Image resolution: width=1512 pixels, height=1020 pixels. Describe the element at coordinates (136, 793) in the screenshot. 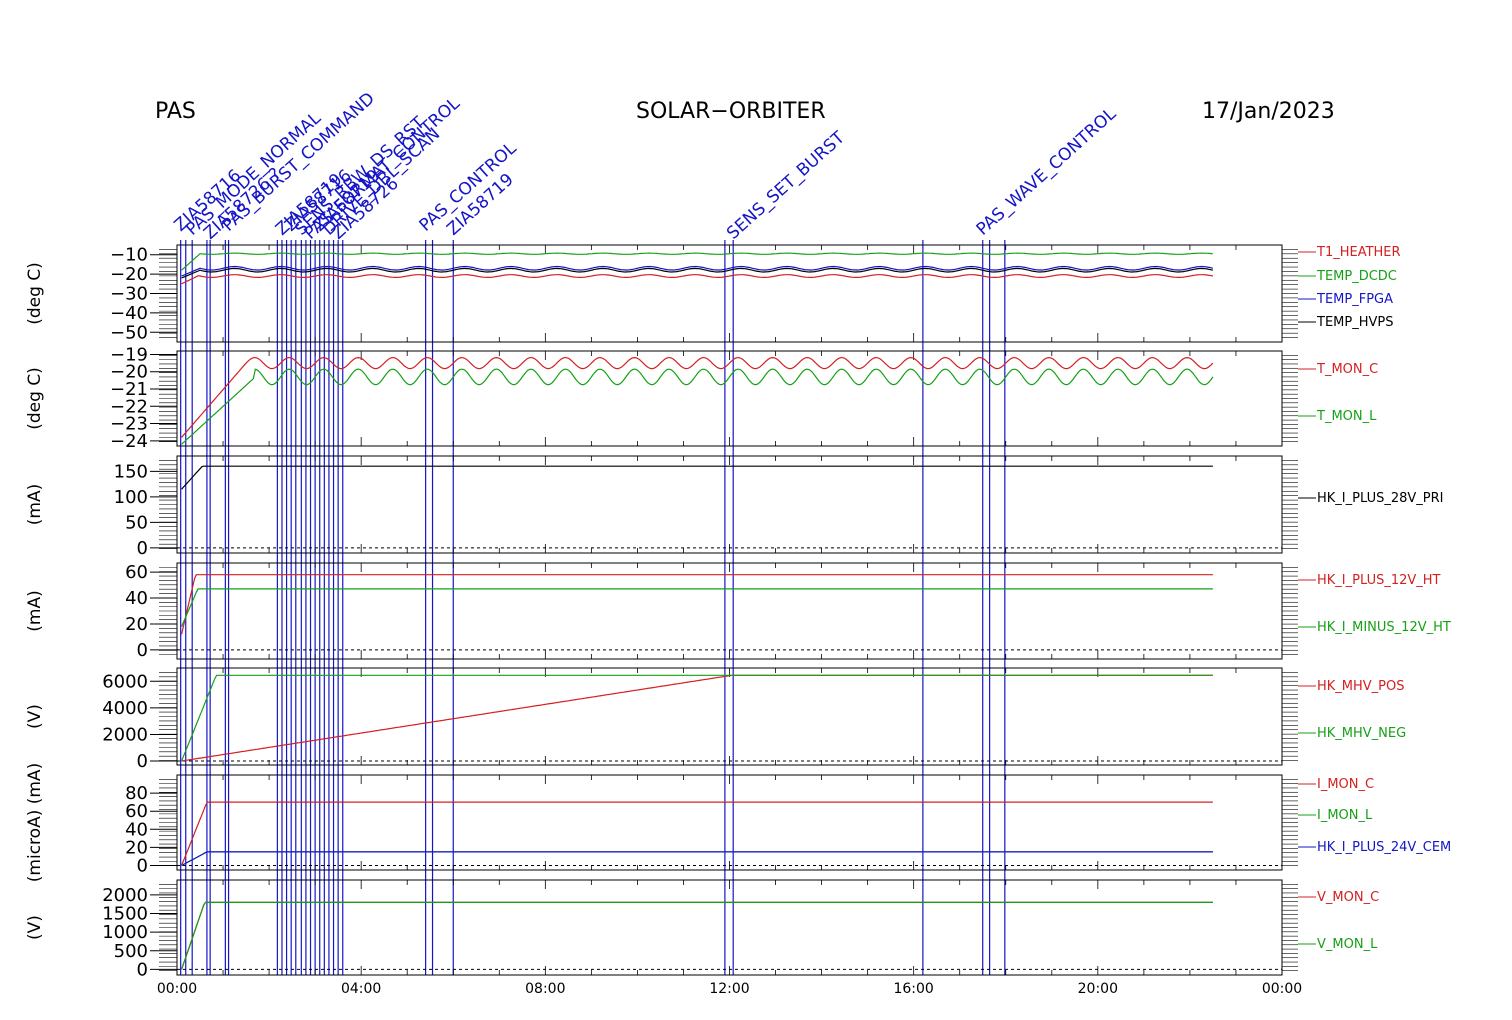

I see `y-tick-label: 80` at that location.